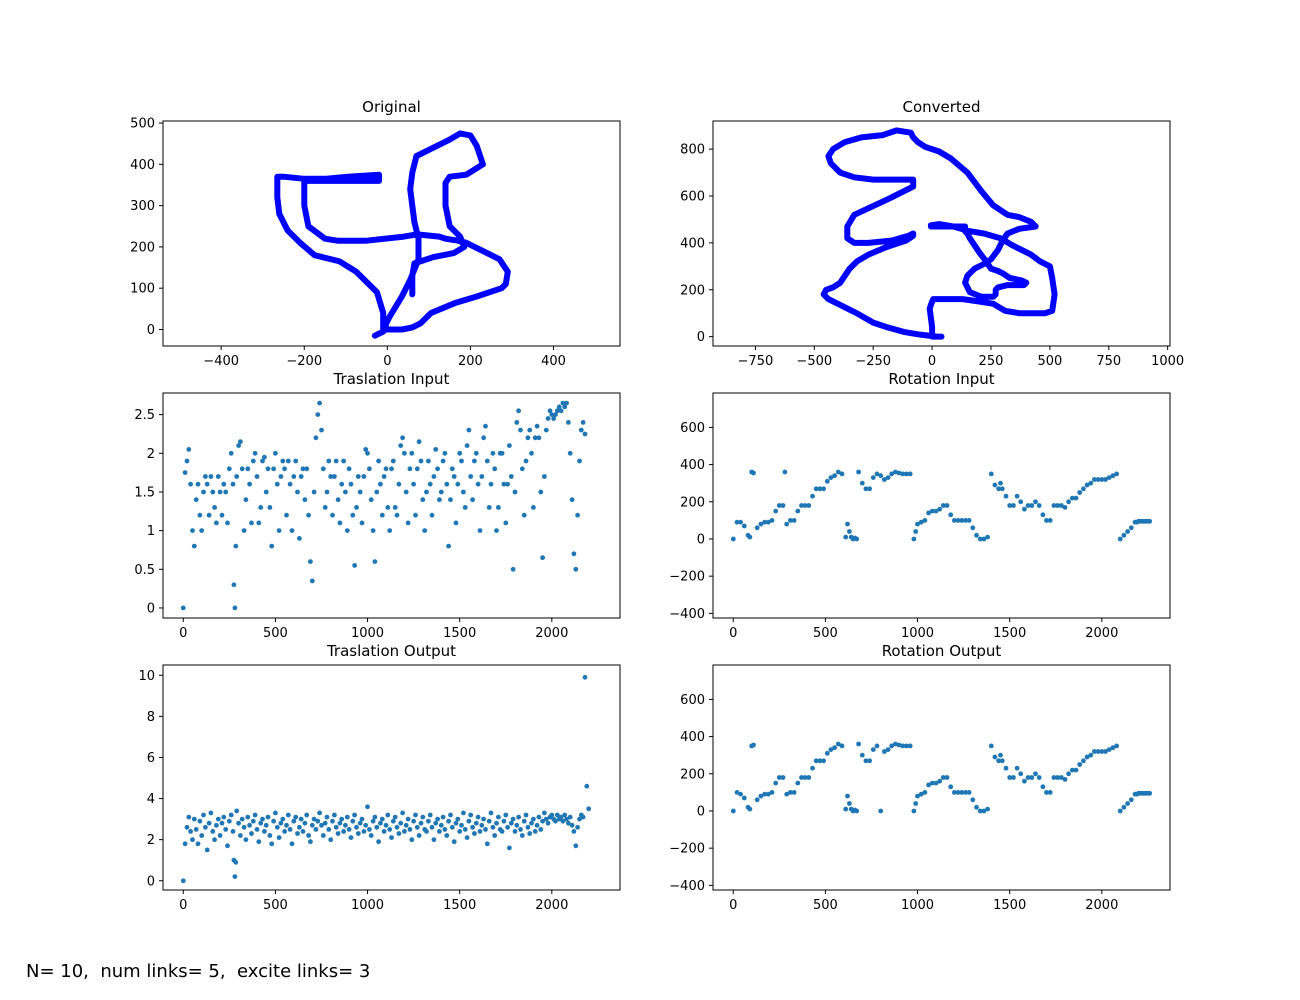  Describe the element at coordinates (367, 905) in the screenshot. I see `x-tick-label: 1000` at that location.